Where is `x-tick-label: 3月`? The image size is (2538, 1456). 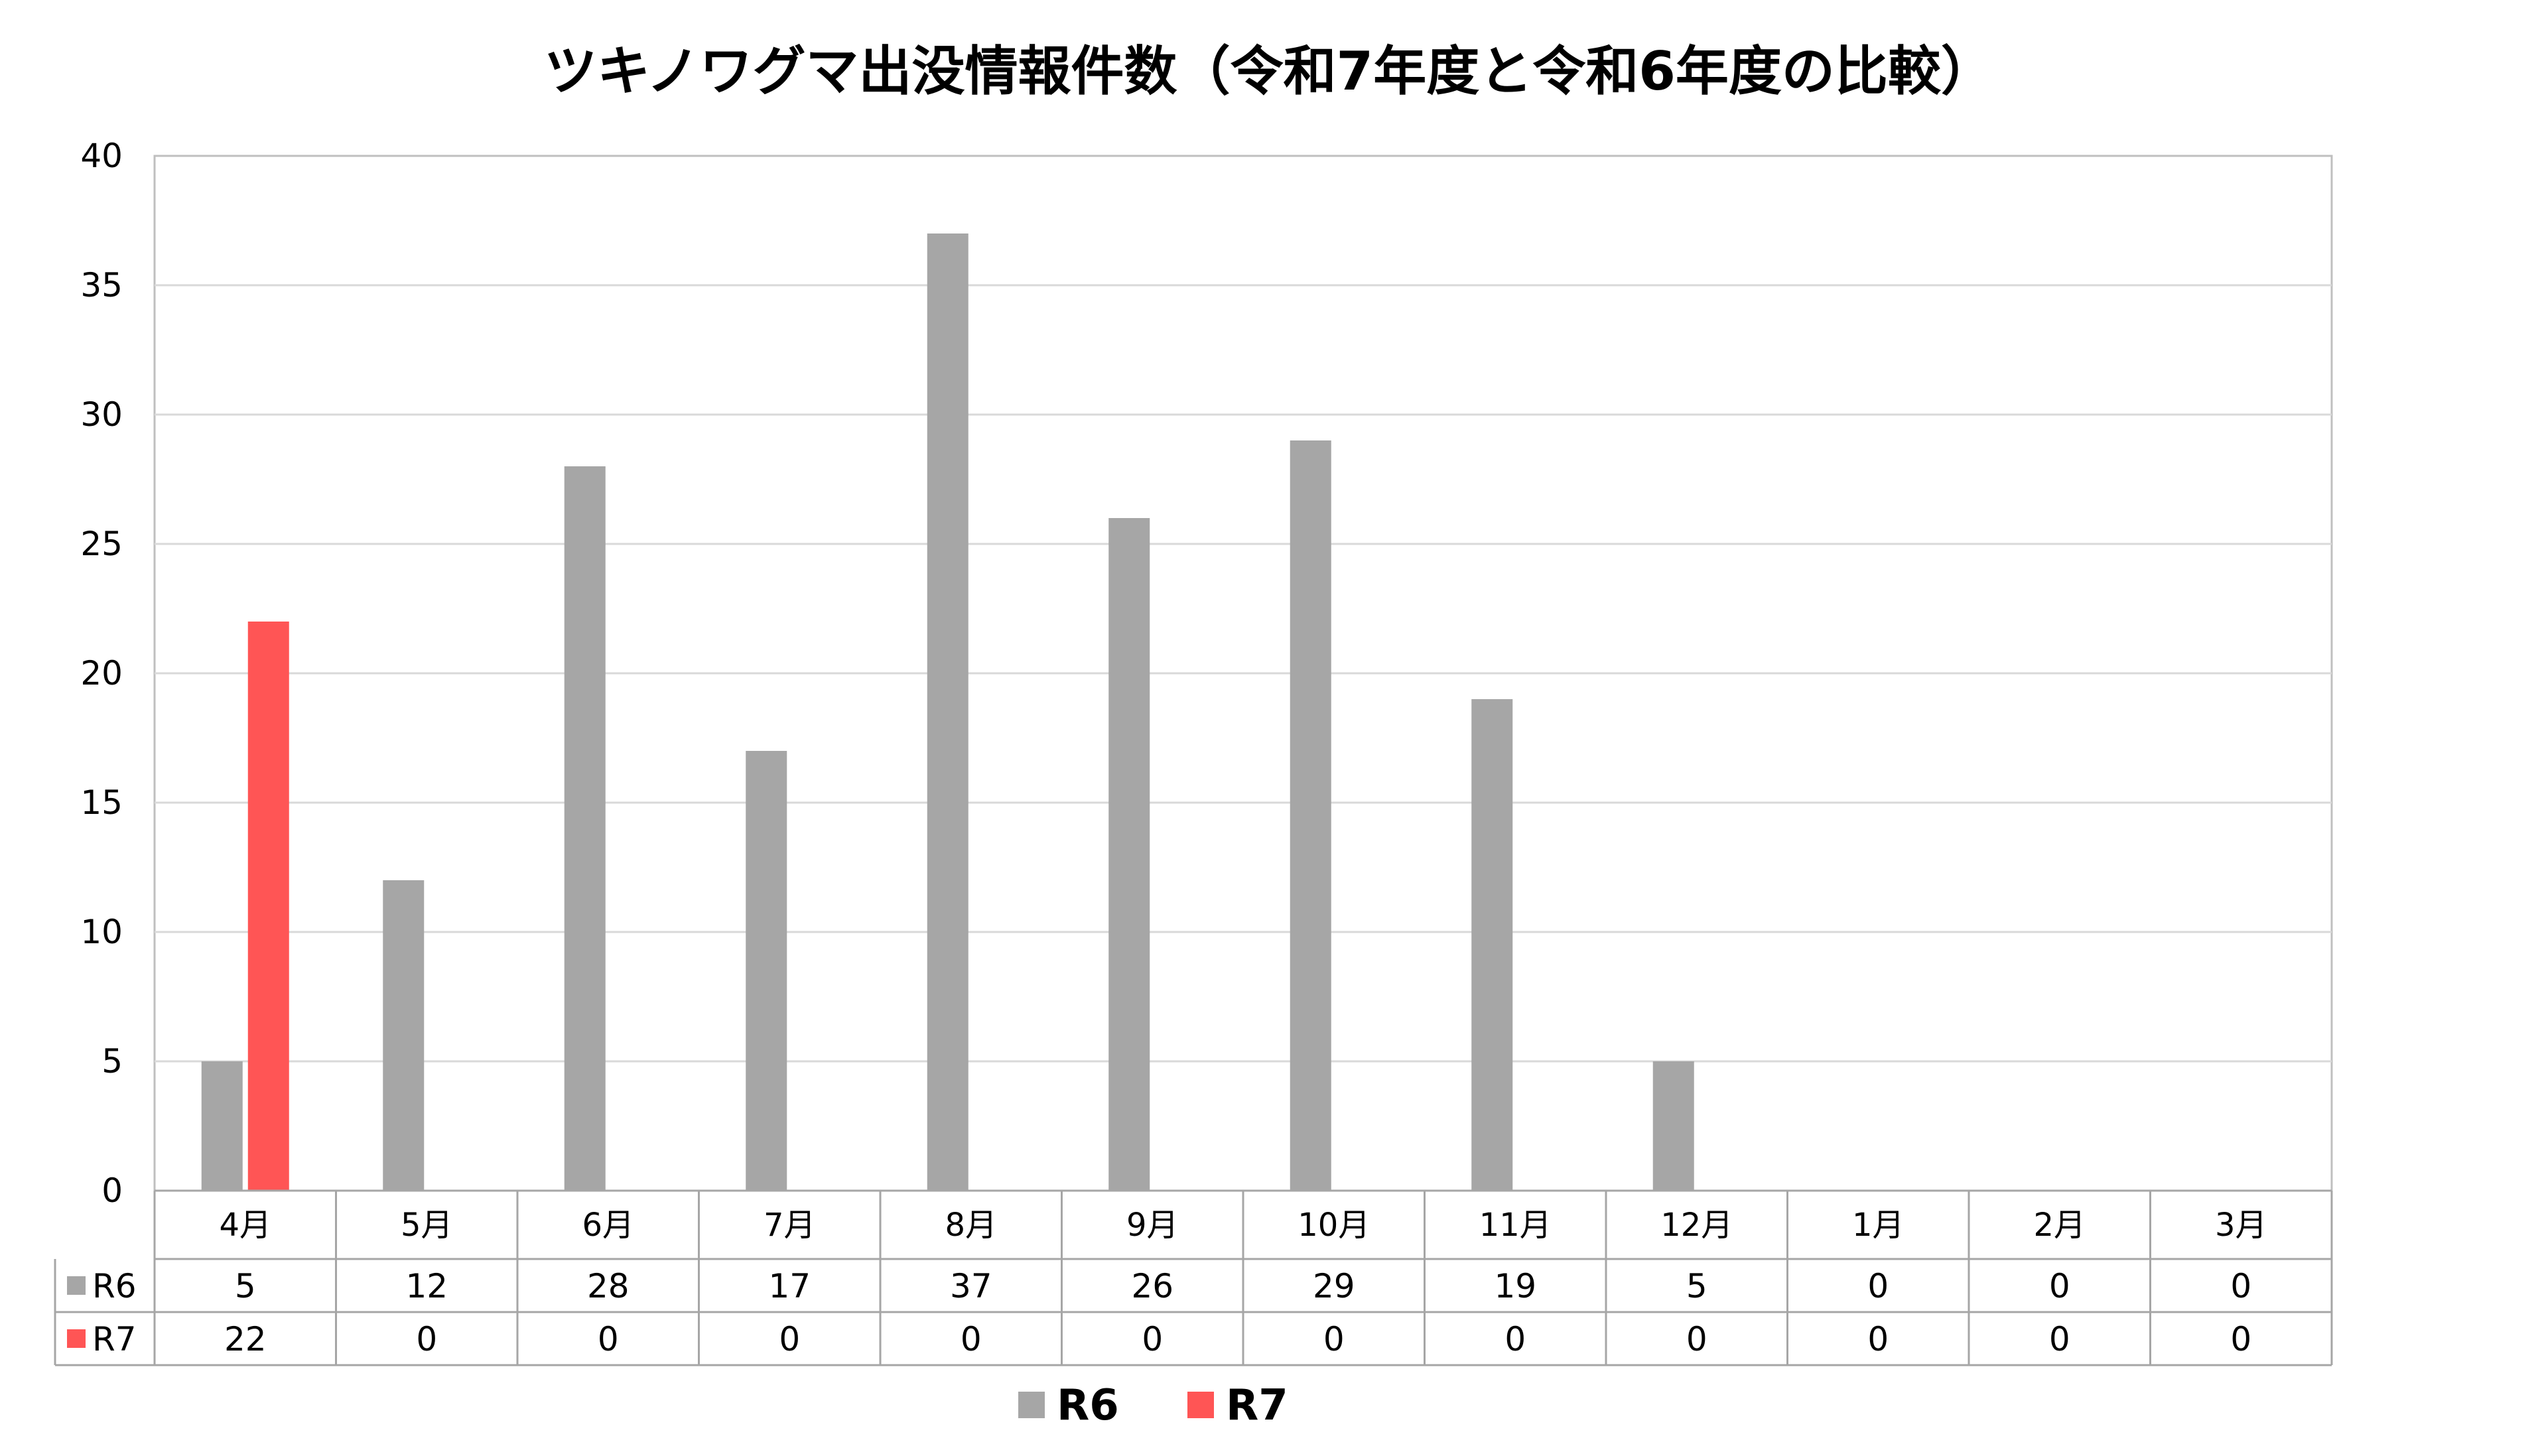 x-tick-label: 3月 is located at coordinates (2241, 1225).